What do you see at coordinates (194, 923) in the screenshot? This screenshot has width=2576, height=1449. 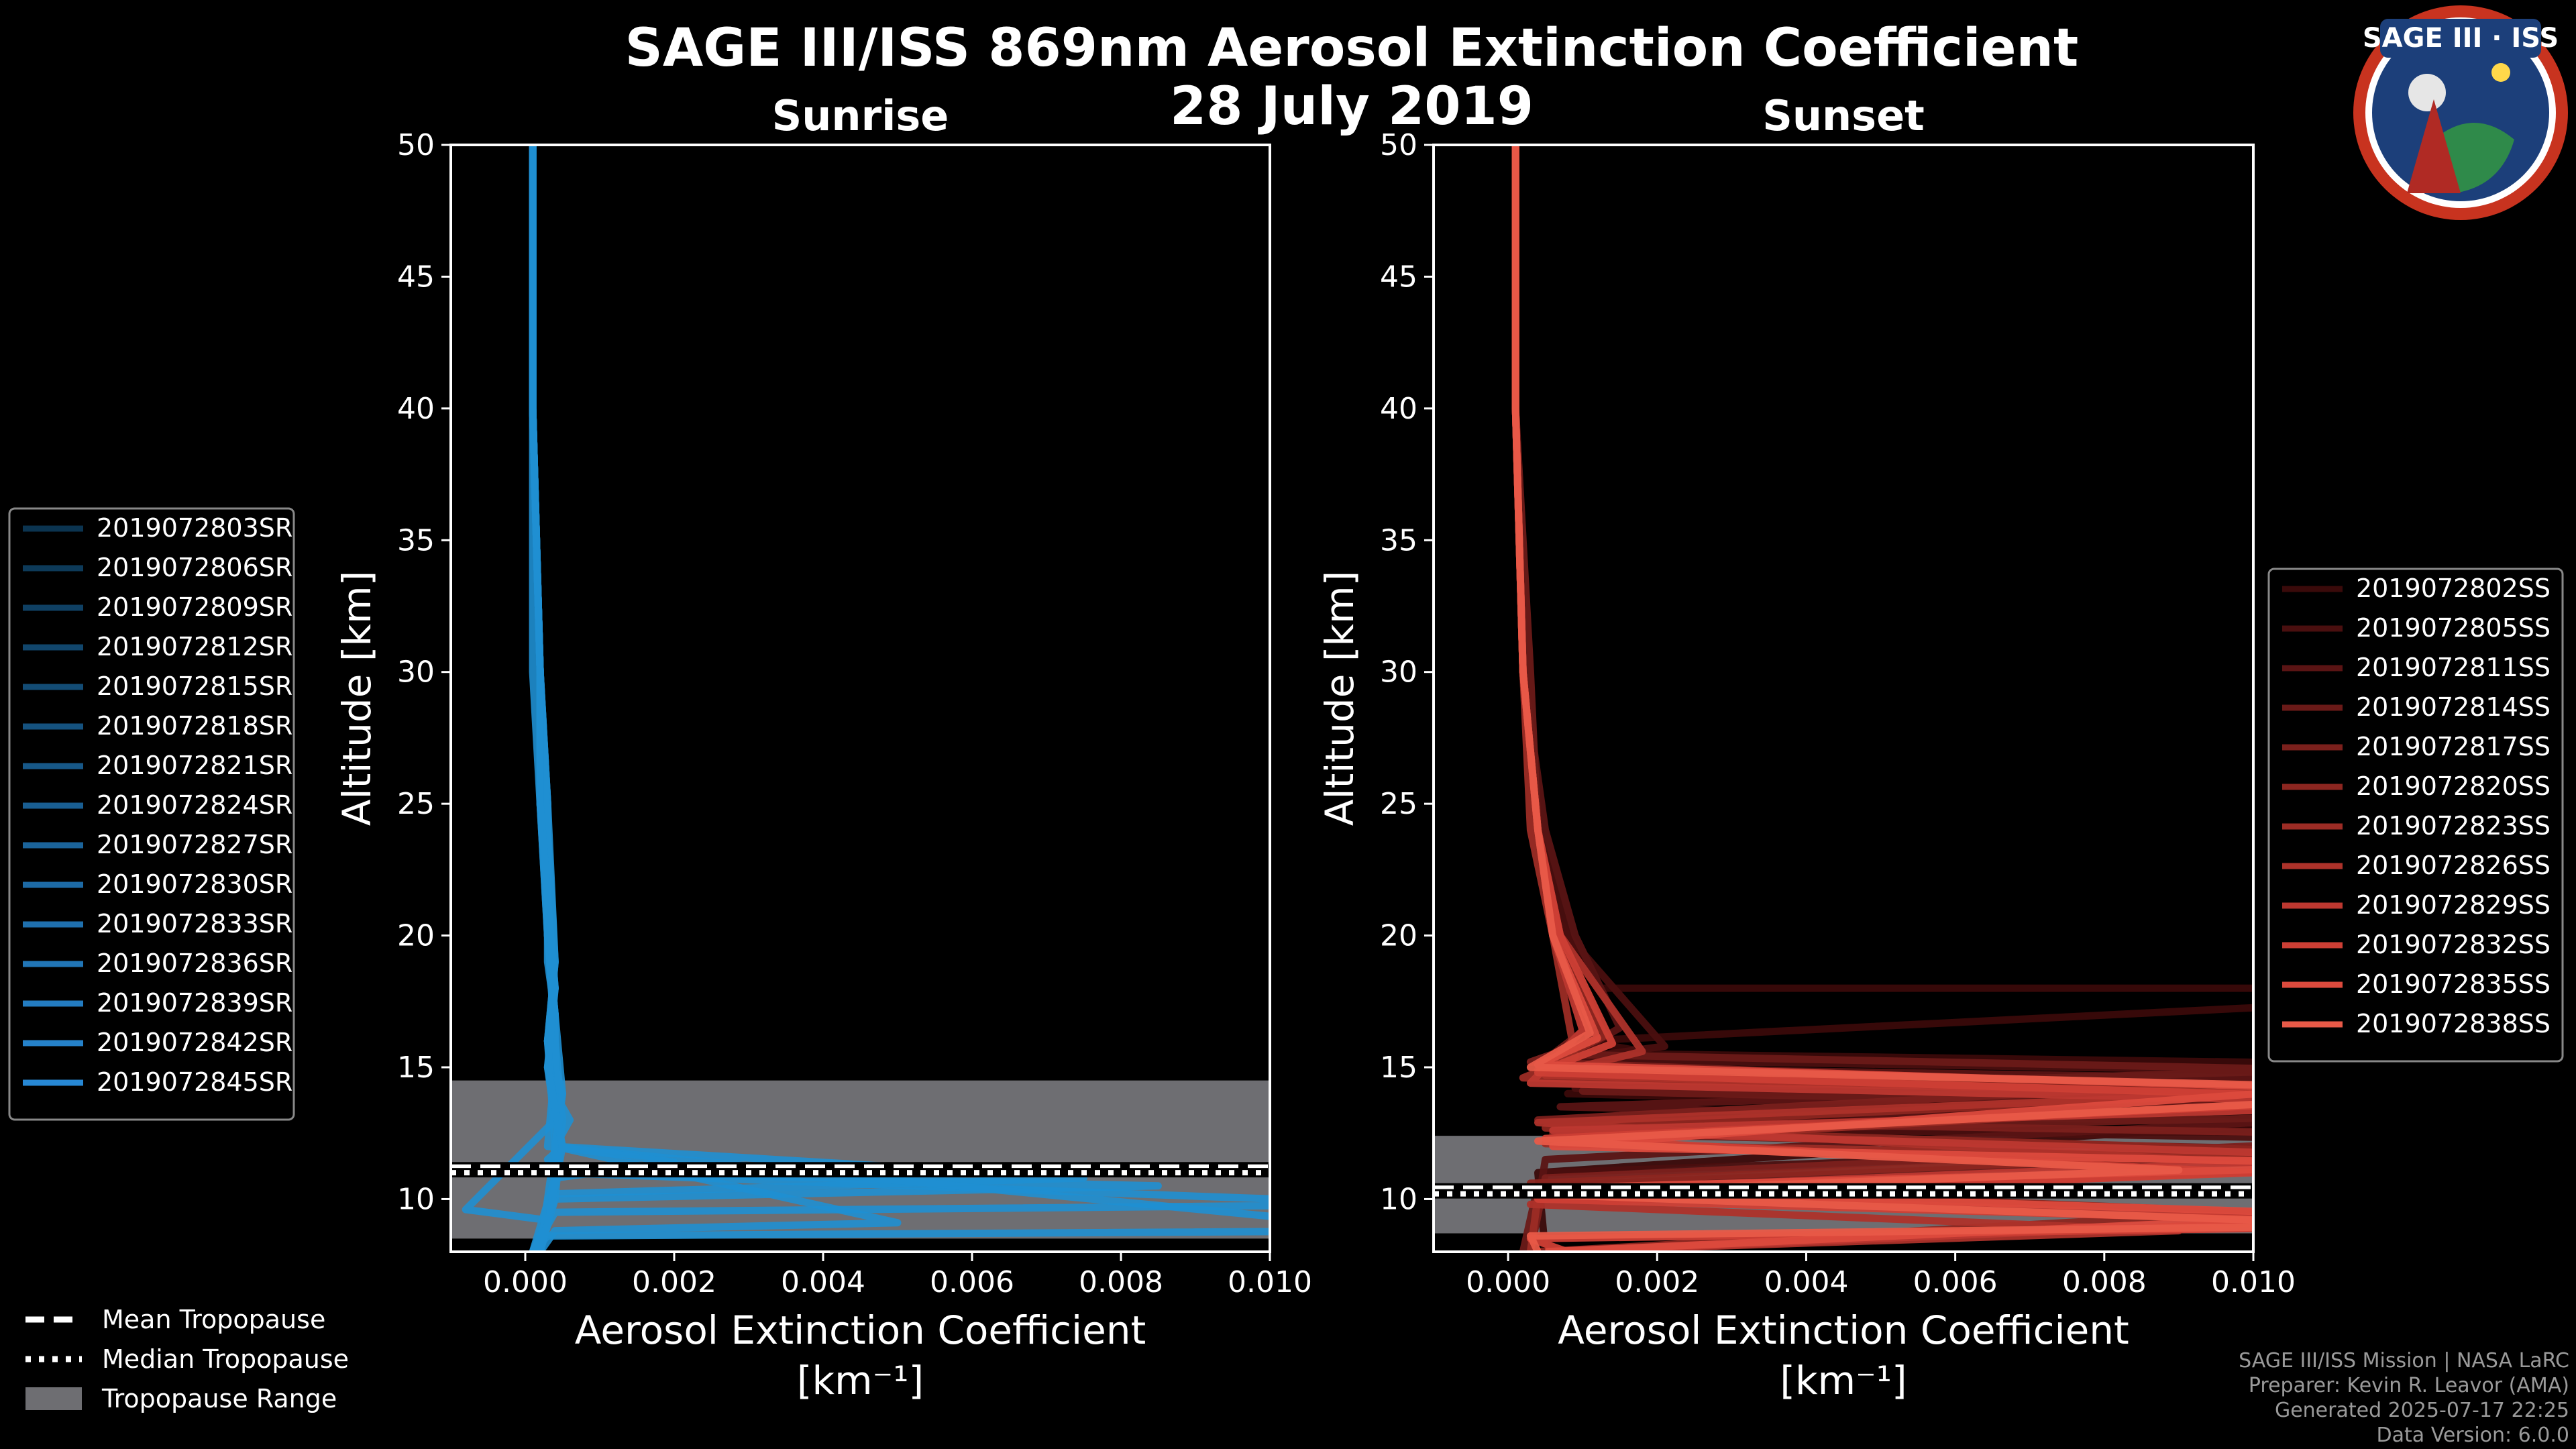 I see `legend-item-label: 2019072833SR` at bounding box center [194, 923].